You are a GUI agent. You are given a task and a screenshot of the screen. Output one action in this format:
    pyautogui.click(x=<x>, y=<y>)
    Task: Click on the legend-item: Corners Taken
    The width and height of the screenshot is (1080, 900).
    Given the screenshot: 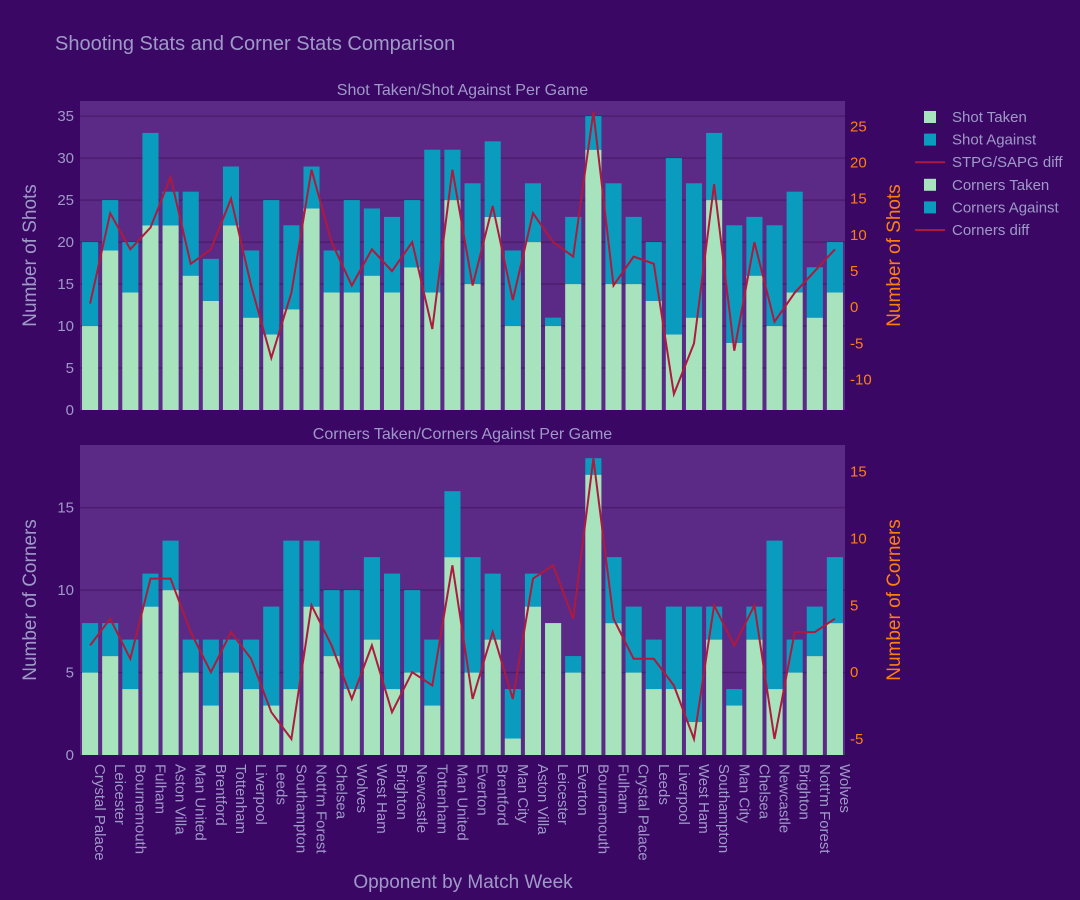 What is the action you would take?
    pyautogui.click(x=986, y=185)
    